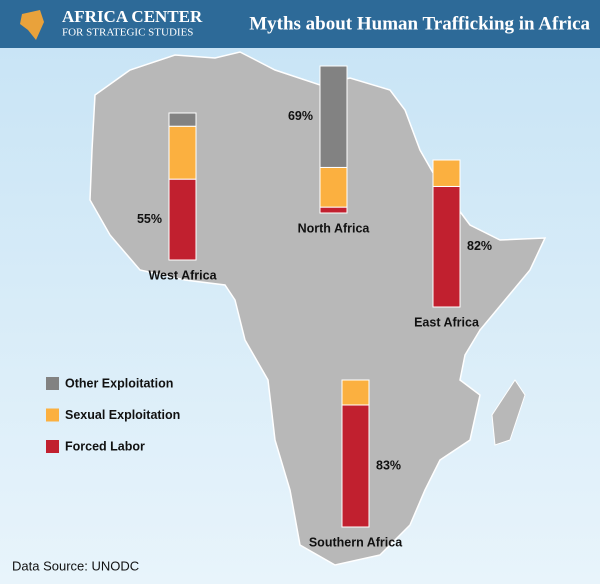  I want to click on region-label: East Africa, so click(447, 322).